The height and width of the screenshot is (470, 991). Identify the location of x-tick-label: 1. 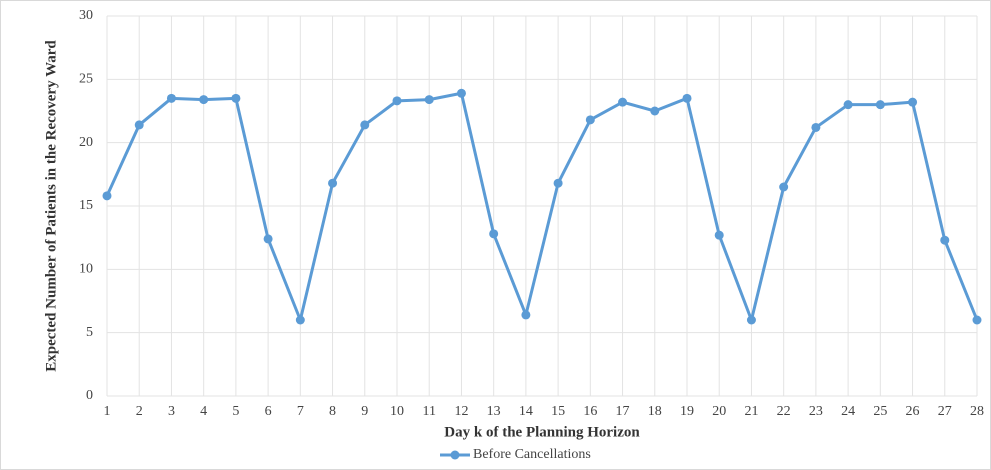
(107, 411).